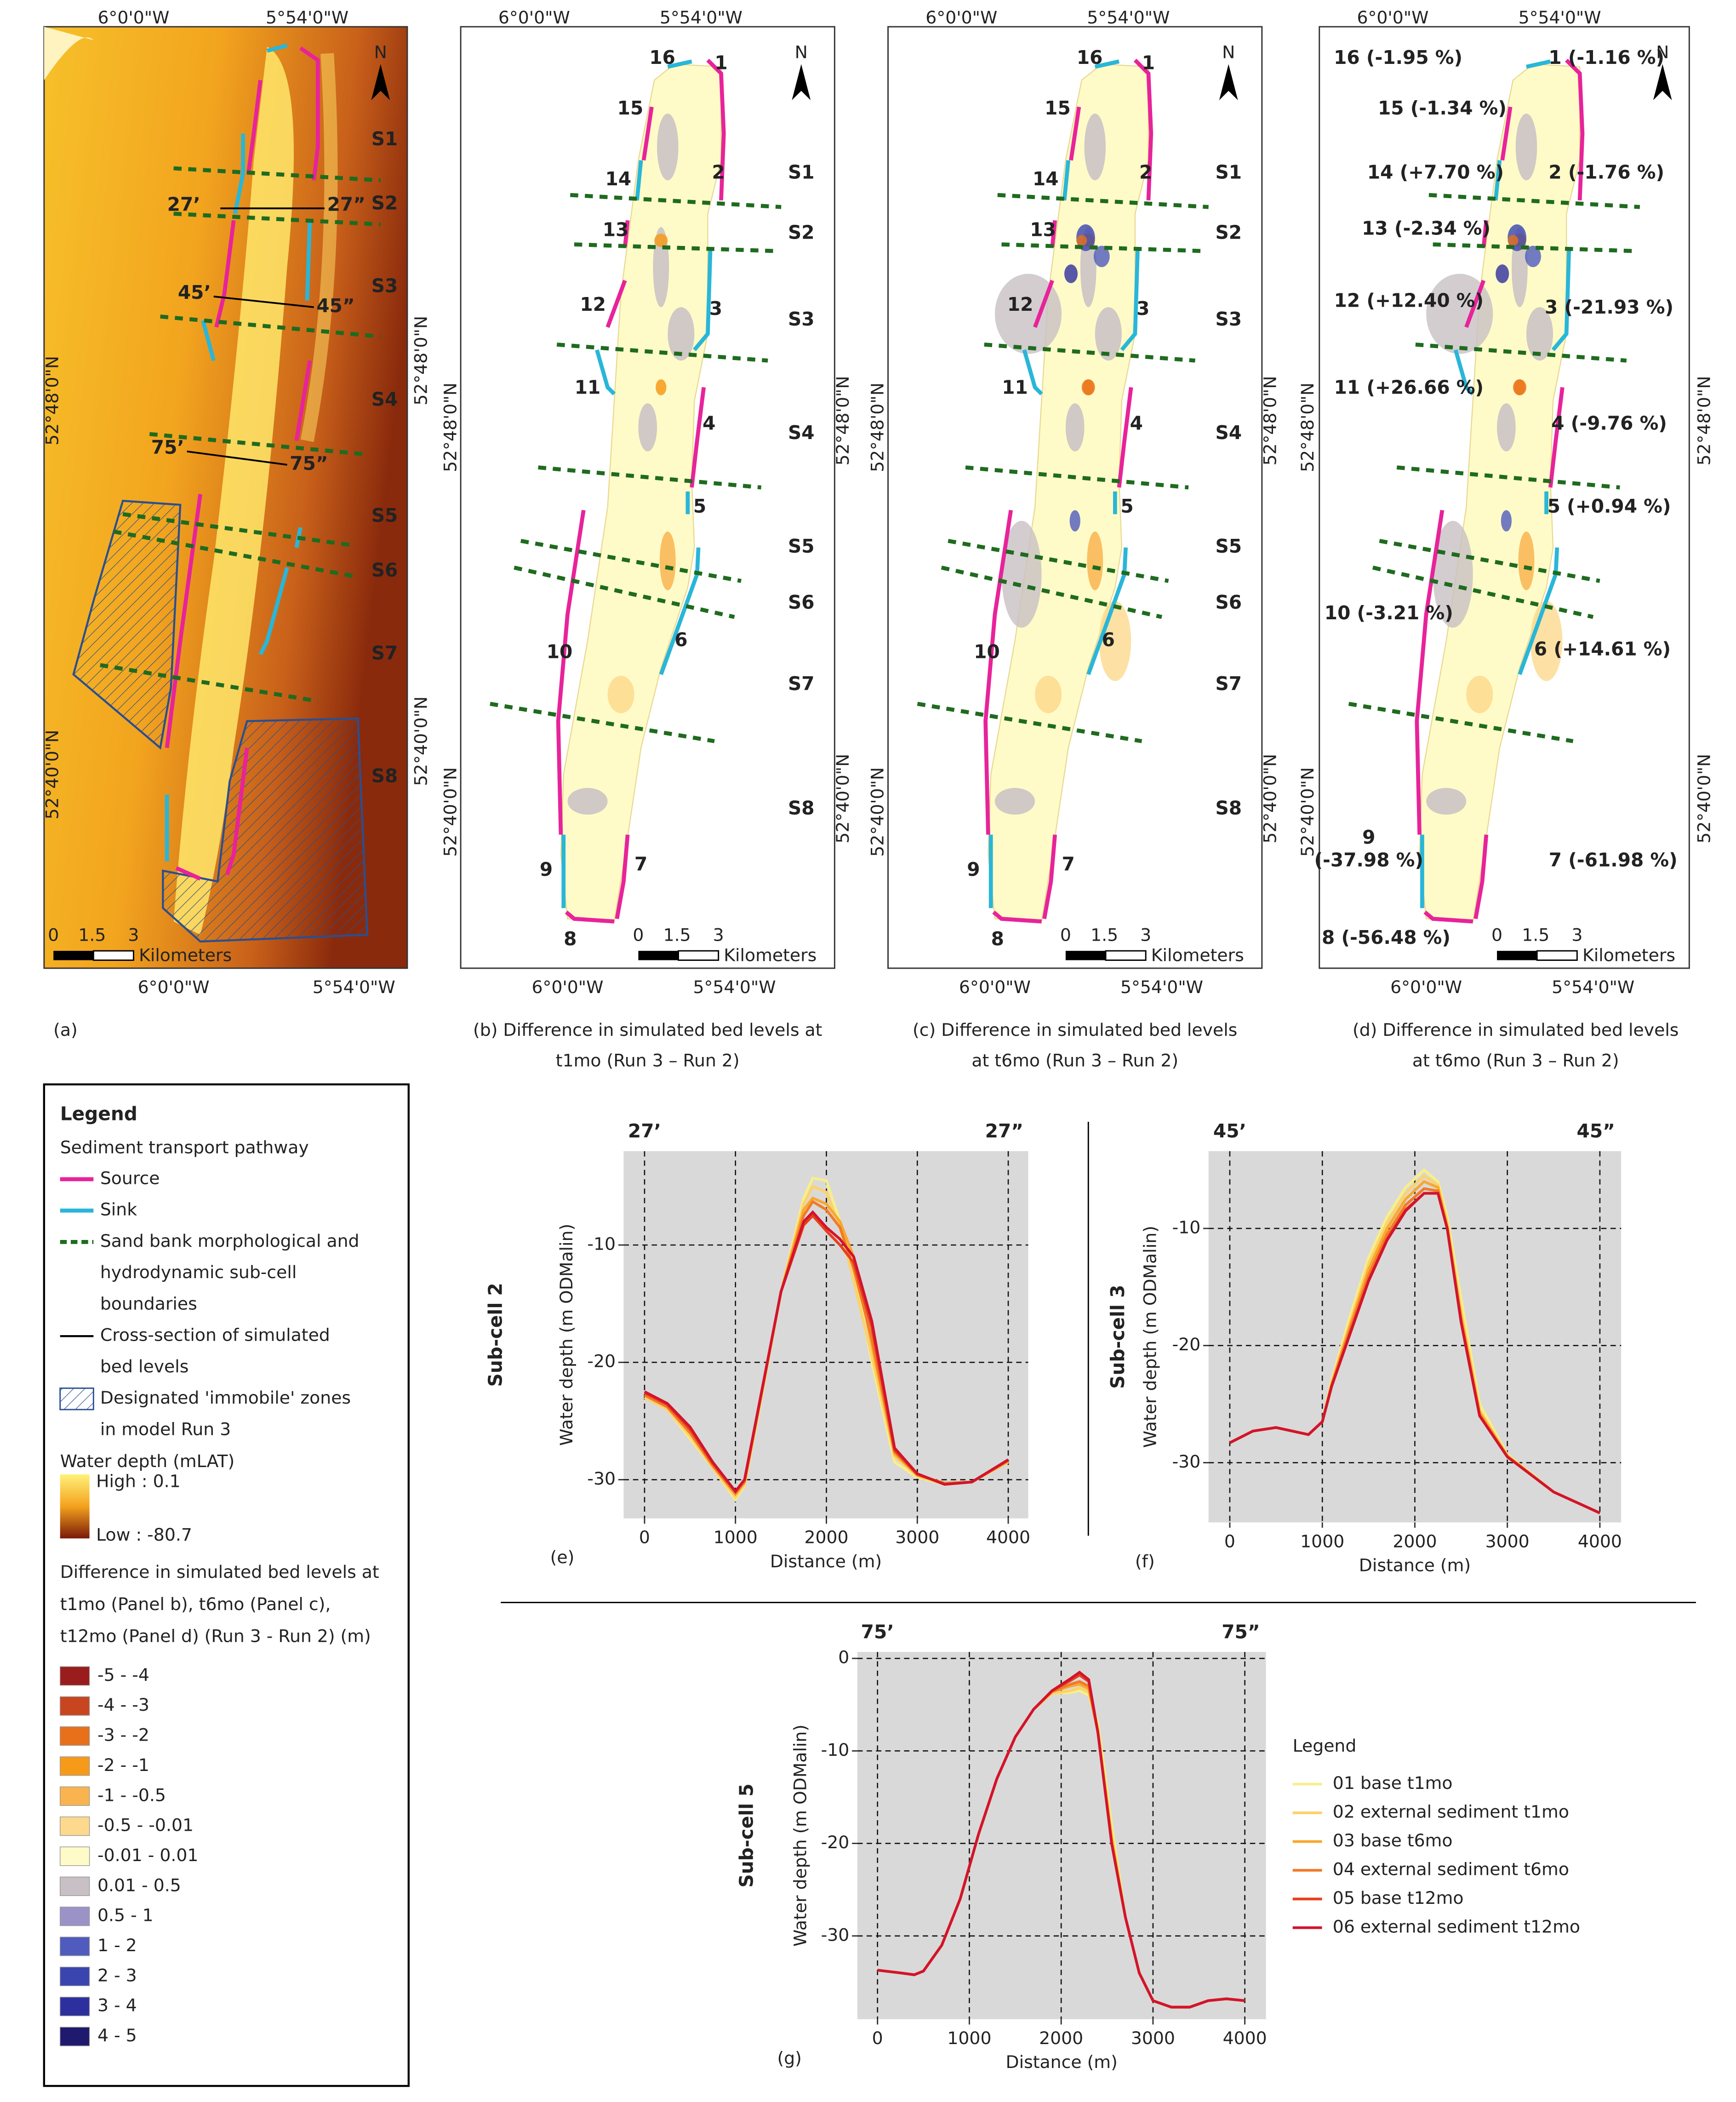  I want to click on pathway-label: 13 (-2.34 %), so click(1426, 228).